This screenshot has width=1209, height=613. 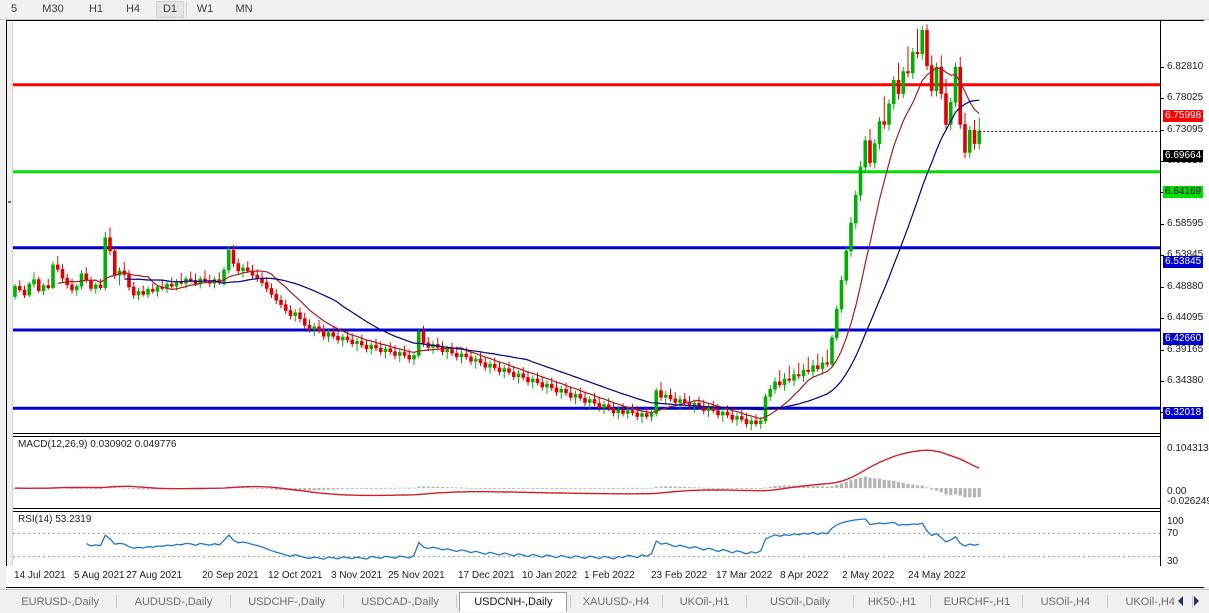 What do you see at coordinates (1185, 97) in the screenshot?
I see `price-tick-label: 6.78025` at bounding box center [1185, 97].